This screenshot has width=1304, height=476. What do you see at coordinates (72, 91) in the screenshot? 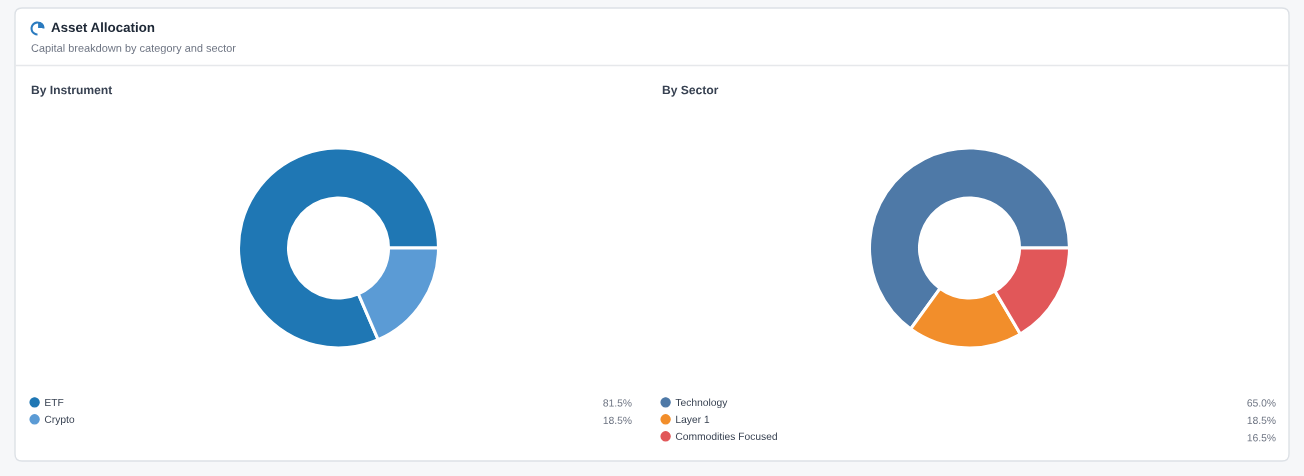
I see `chart-title: By Instrument` at bounding box center [72, 91].